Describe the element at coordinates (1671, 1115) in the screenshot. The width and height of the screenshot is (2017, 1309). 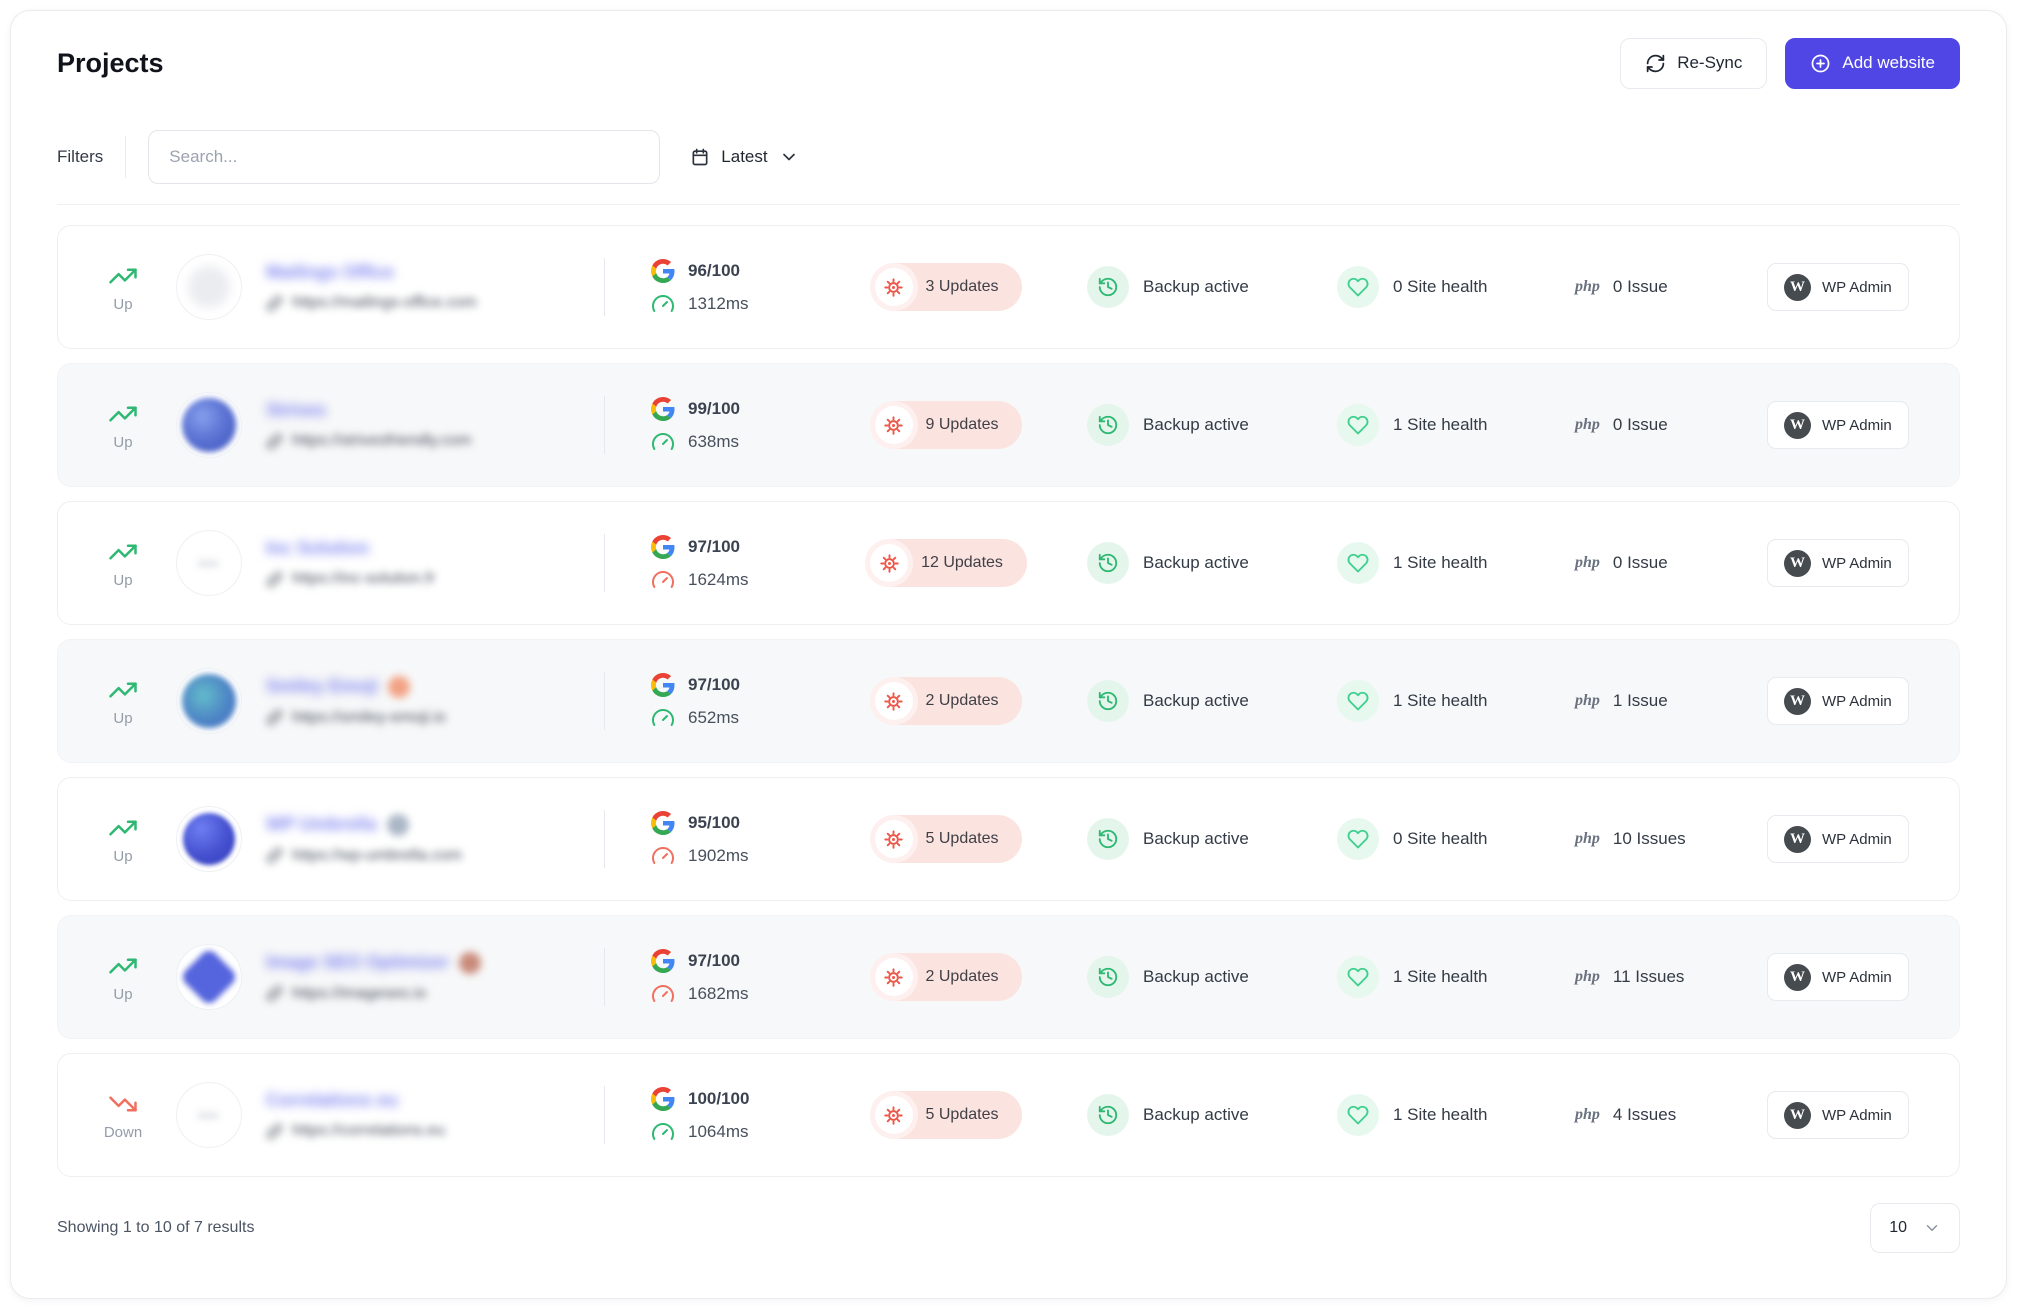
I see `php-issues: php 4 Issues` at that location.